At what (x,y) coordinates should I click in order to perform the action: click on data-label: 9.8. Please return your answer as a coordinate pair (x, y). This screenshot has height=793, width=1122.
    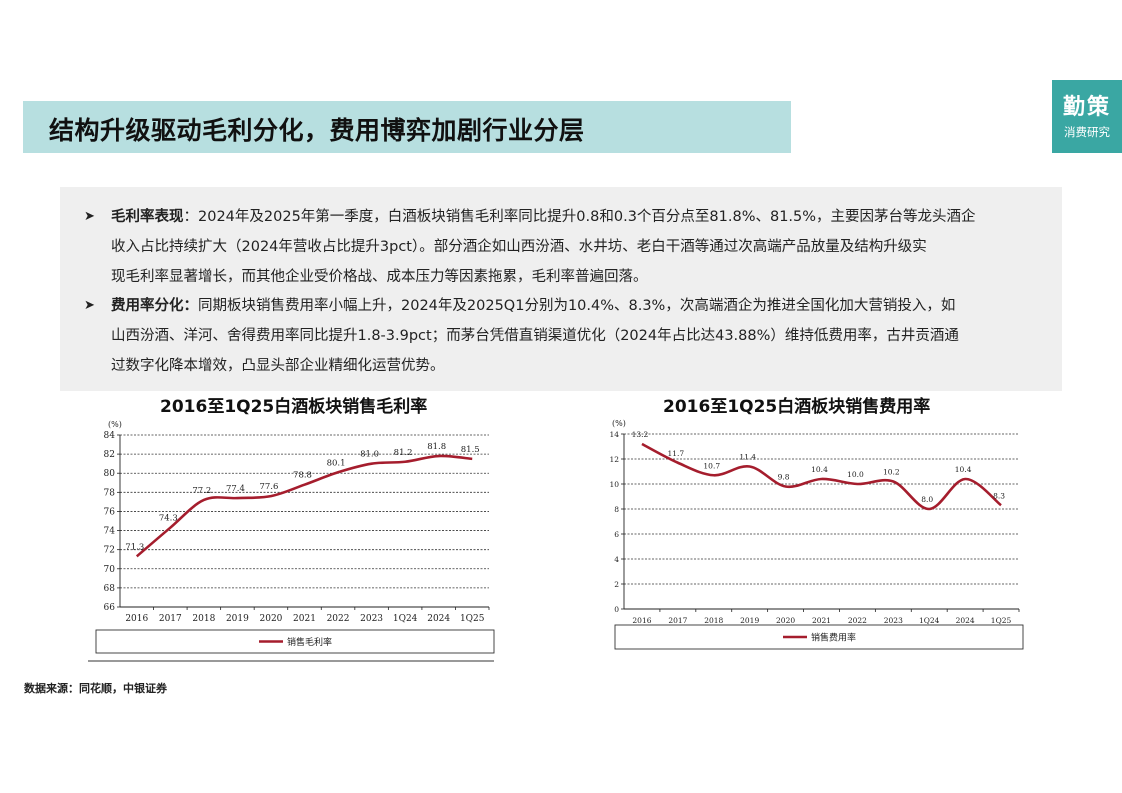
    Looking at the image, I should click on (784, 477).